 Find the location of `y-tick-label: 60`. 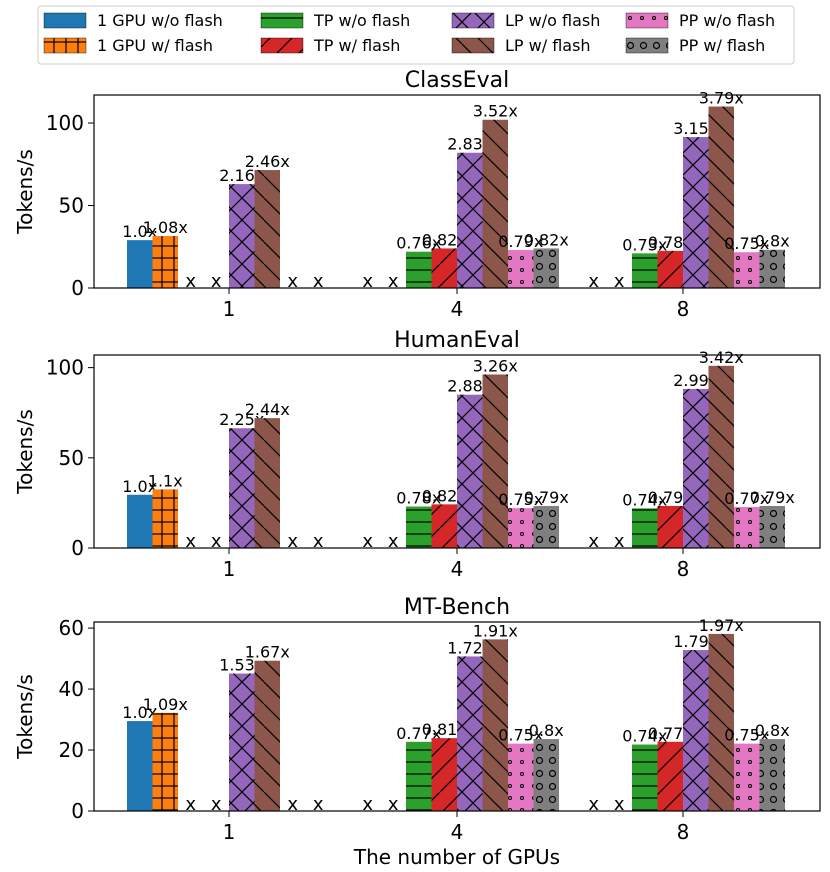

y-tick-label: 60 is located at coordinates (71, 628).